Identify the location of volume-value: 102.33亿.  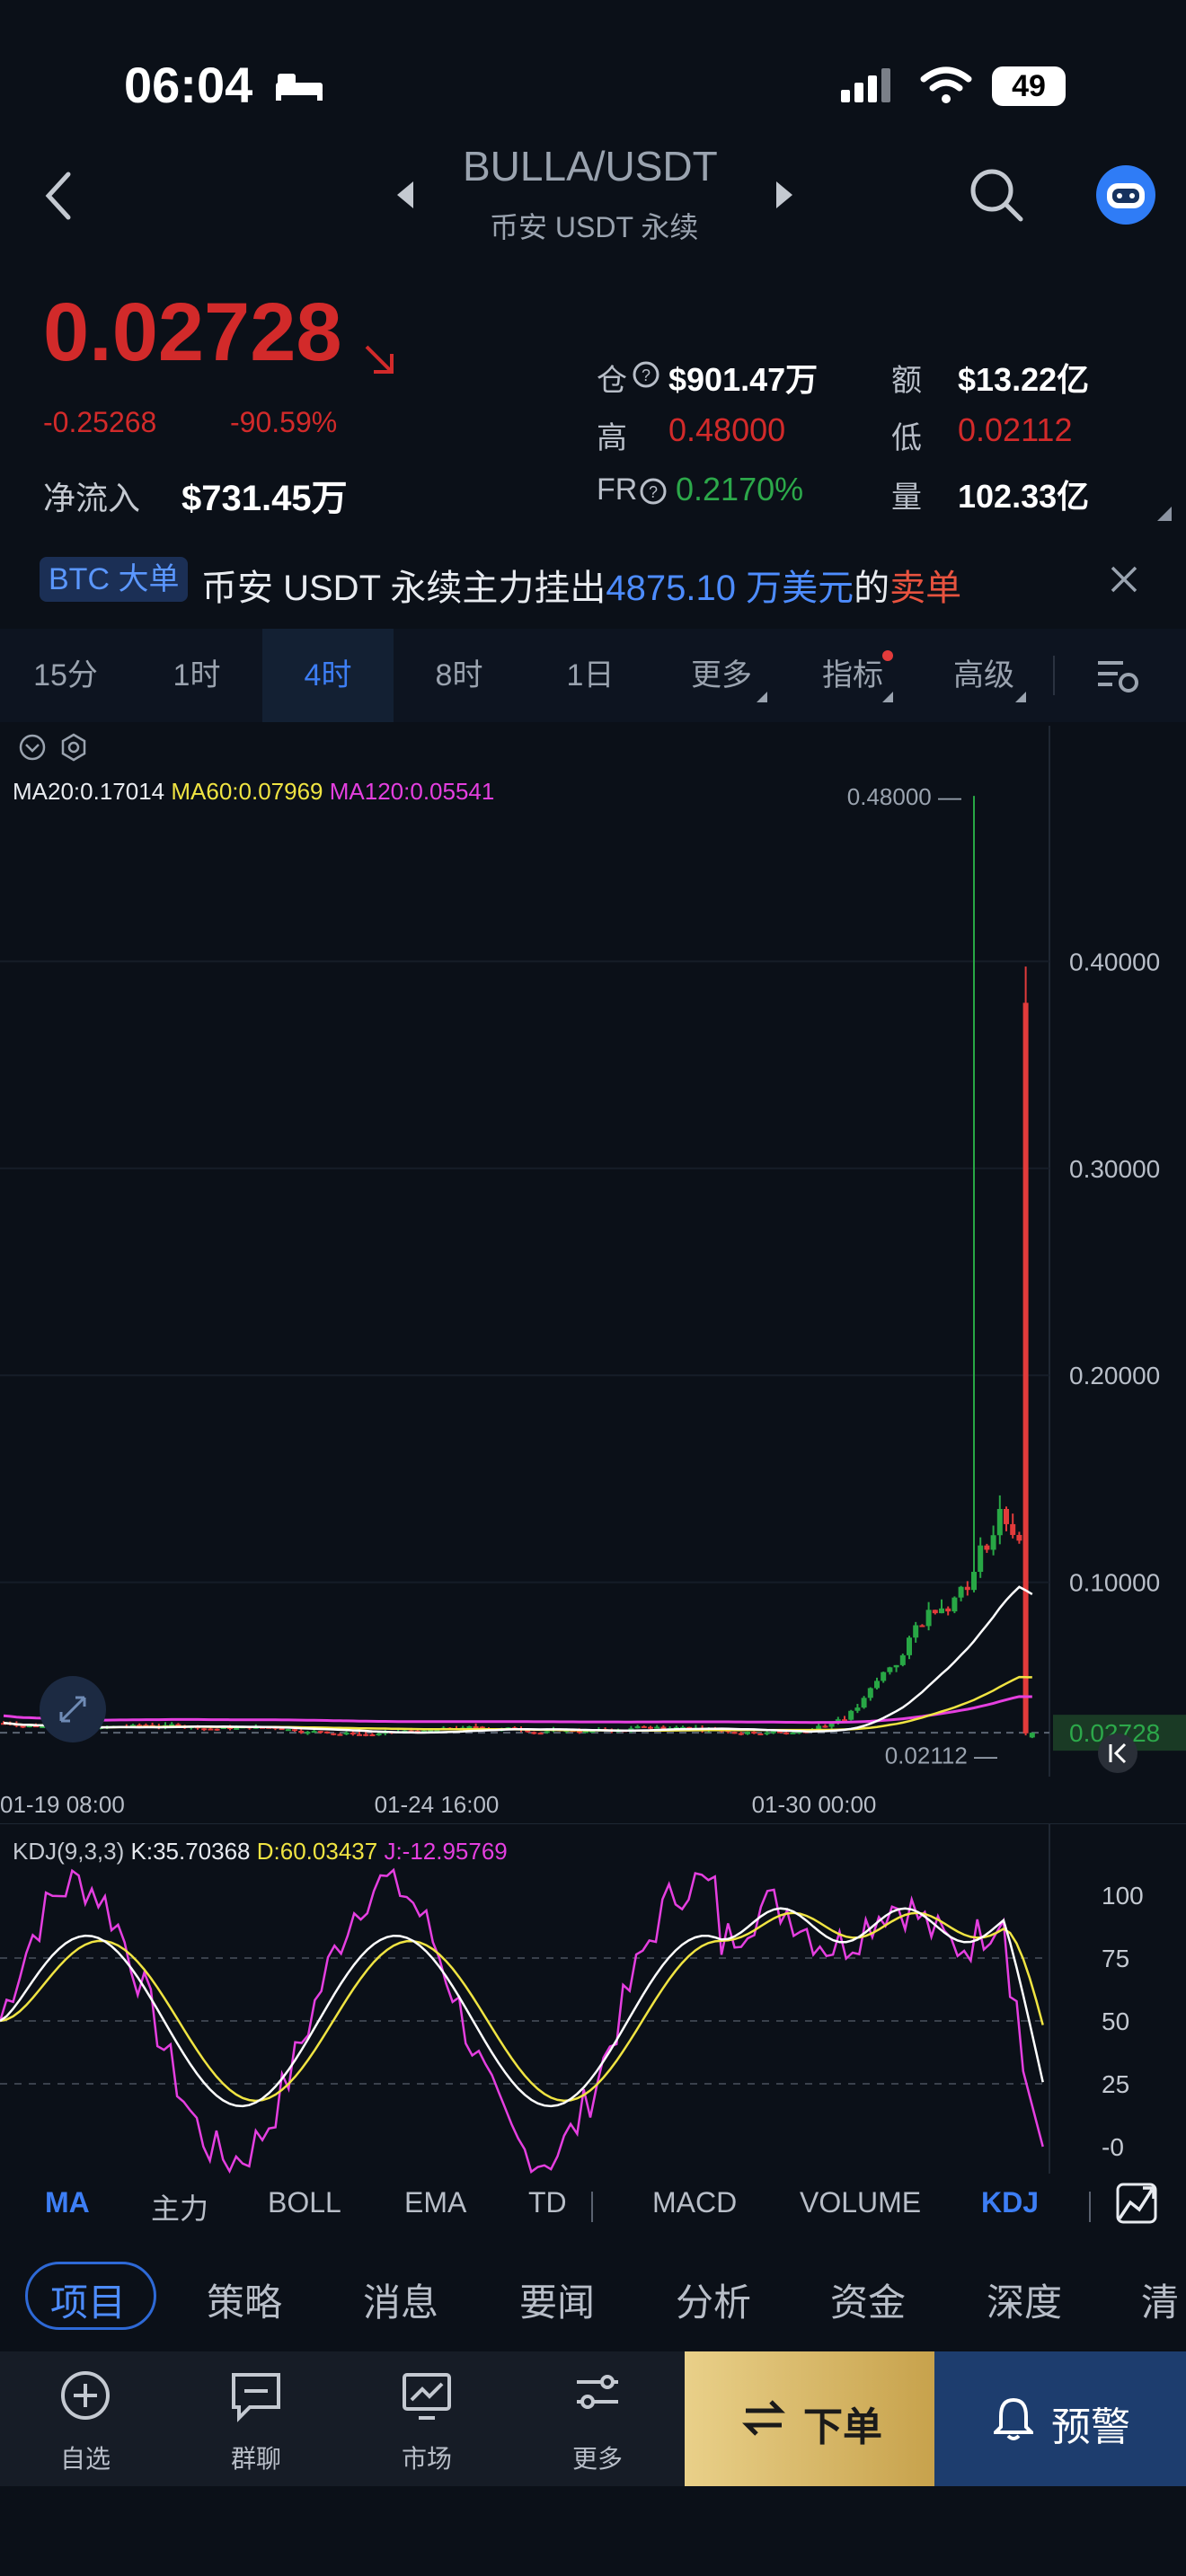
(1024, 496).